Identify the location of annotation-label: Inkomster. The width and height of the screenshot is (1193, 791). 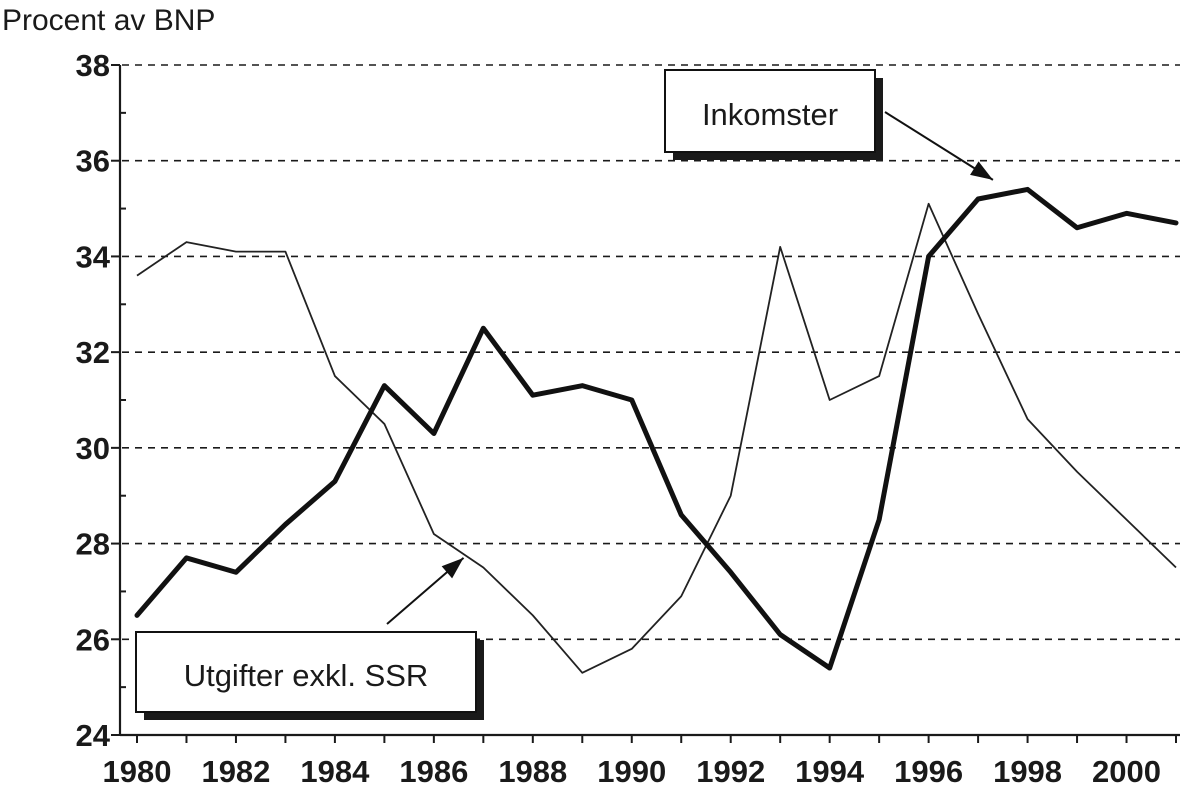
(770, 114).